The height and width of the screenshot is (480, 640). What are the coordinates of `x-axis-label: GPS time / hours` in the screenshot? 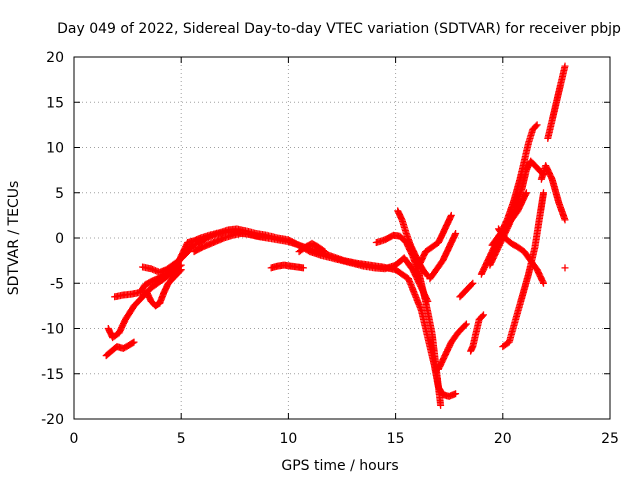 It's located at (339, 466).